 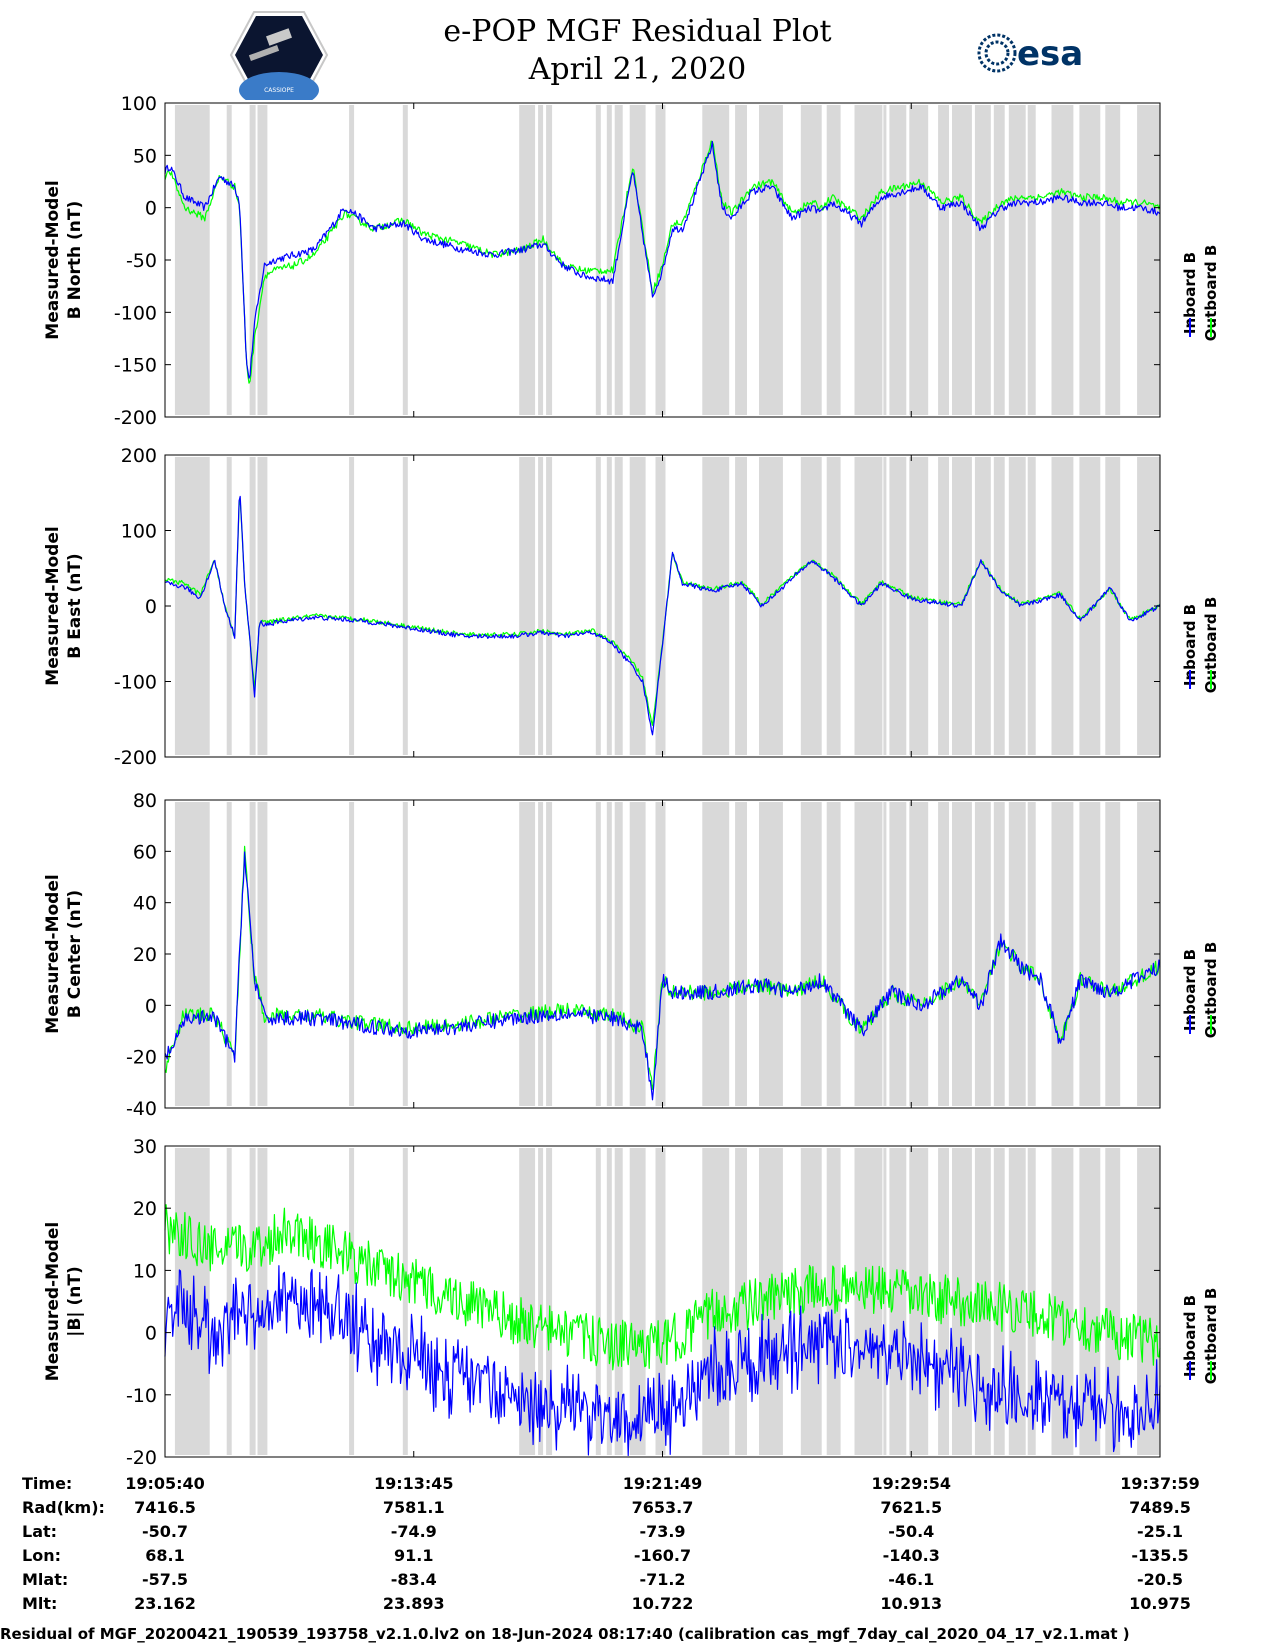 What do you see at coordinates (141, 1109) in the screenshot?
I see `y-tick-label: -40` at bounding box center [141, 1109].